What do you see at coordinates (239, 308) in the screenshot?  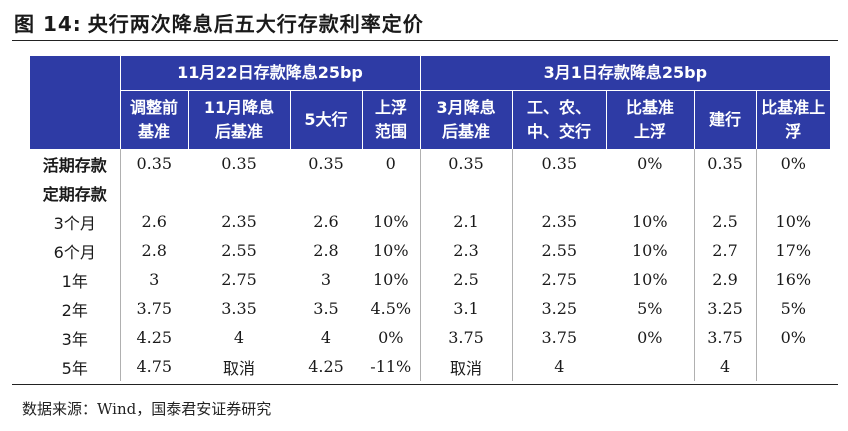 I see `table-cell: 3.35` at bounding box center [239, 308].